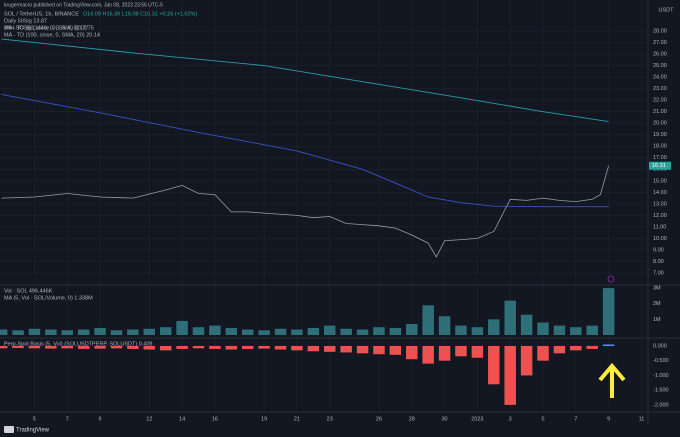 This screenshot has width=680, height=437. I want to click on y-tick-label: 20.00, so click(660, 124).